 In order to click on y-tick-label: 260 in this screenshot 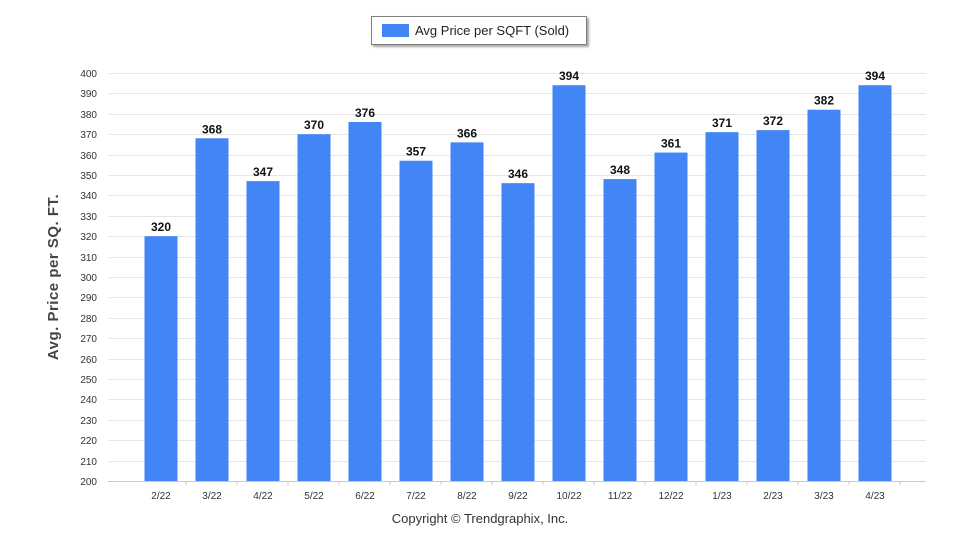, I will do `click(88, 360)`.